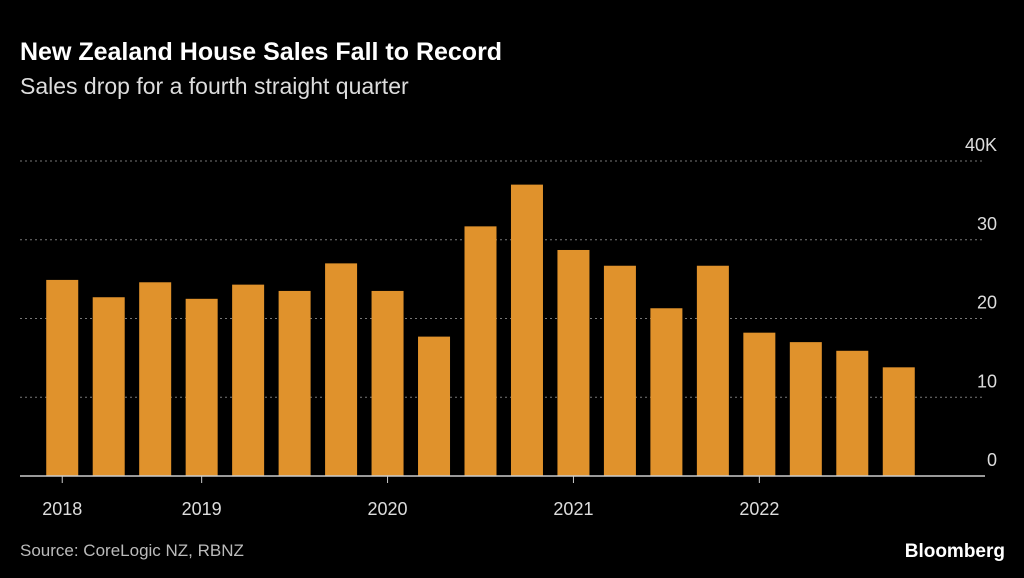 Image resolution: width=1024 pixels, height=578 pixels. I want to click on chart-subtitle: Sales drop for a fourth straight quarter, so click(214, 86).